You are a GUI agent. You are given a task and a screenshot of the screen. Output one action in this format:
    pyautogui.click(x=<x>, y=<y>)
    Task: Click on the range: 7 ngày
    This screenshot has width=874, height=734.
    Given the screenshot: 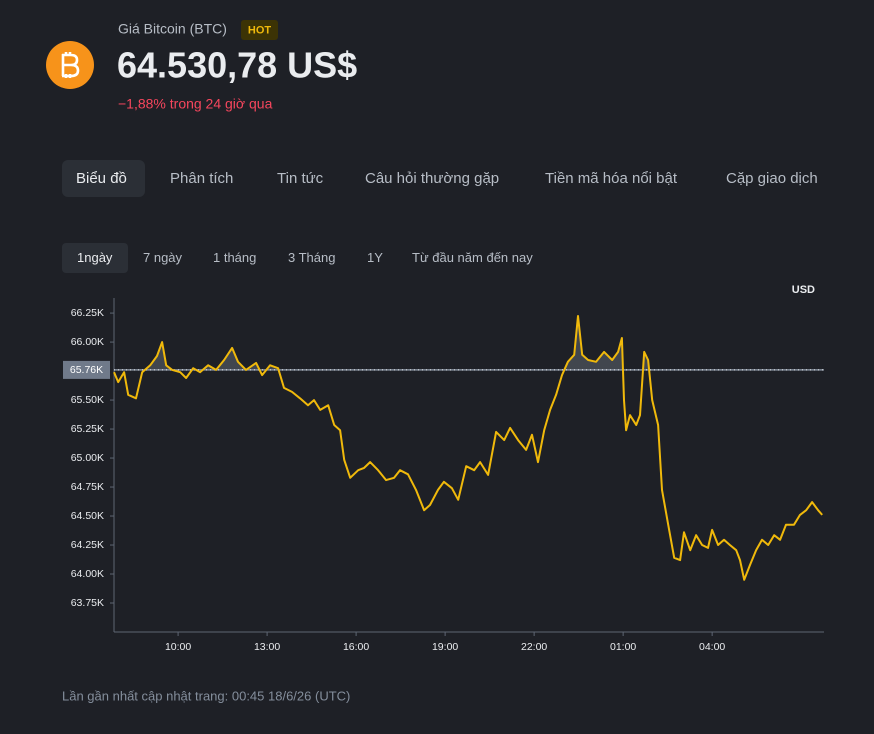 What is the action you would take?
    pyautogui.click(x=163, y=257)
    